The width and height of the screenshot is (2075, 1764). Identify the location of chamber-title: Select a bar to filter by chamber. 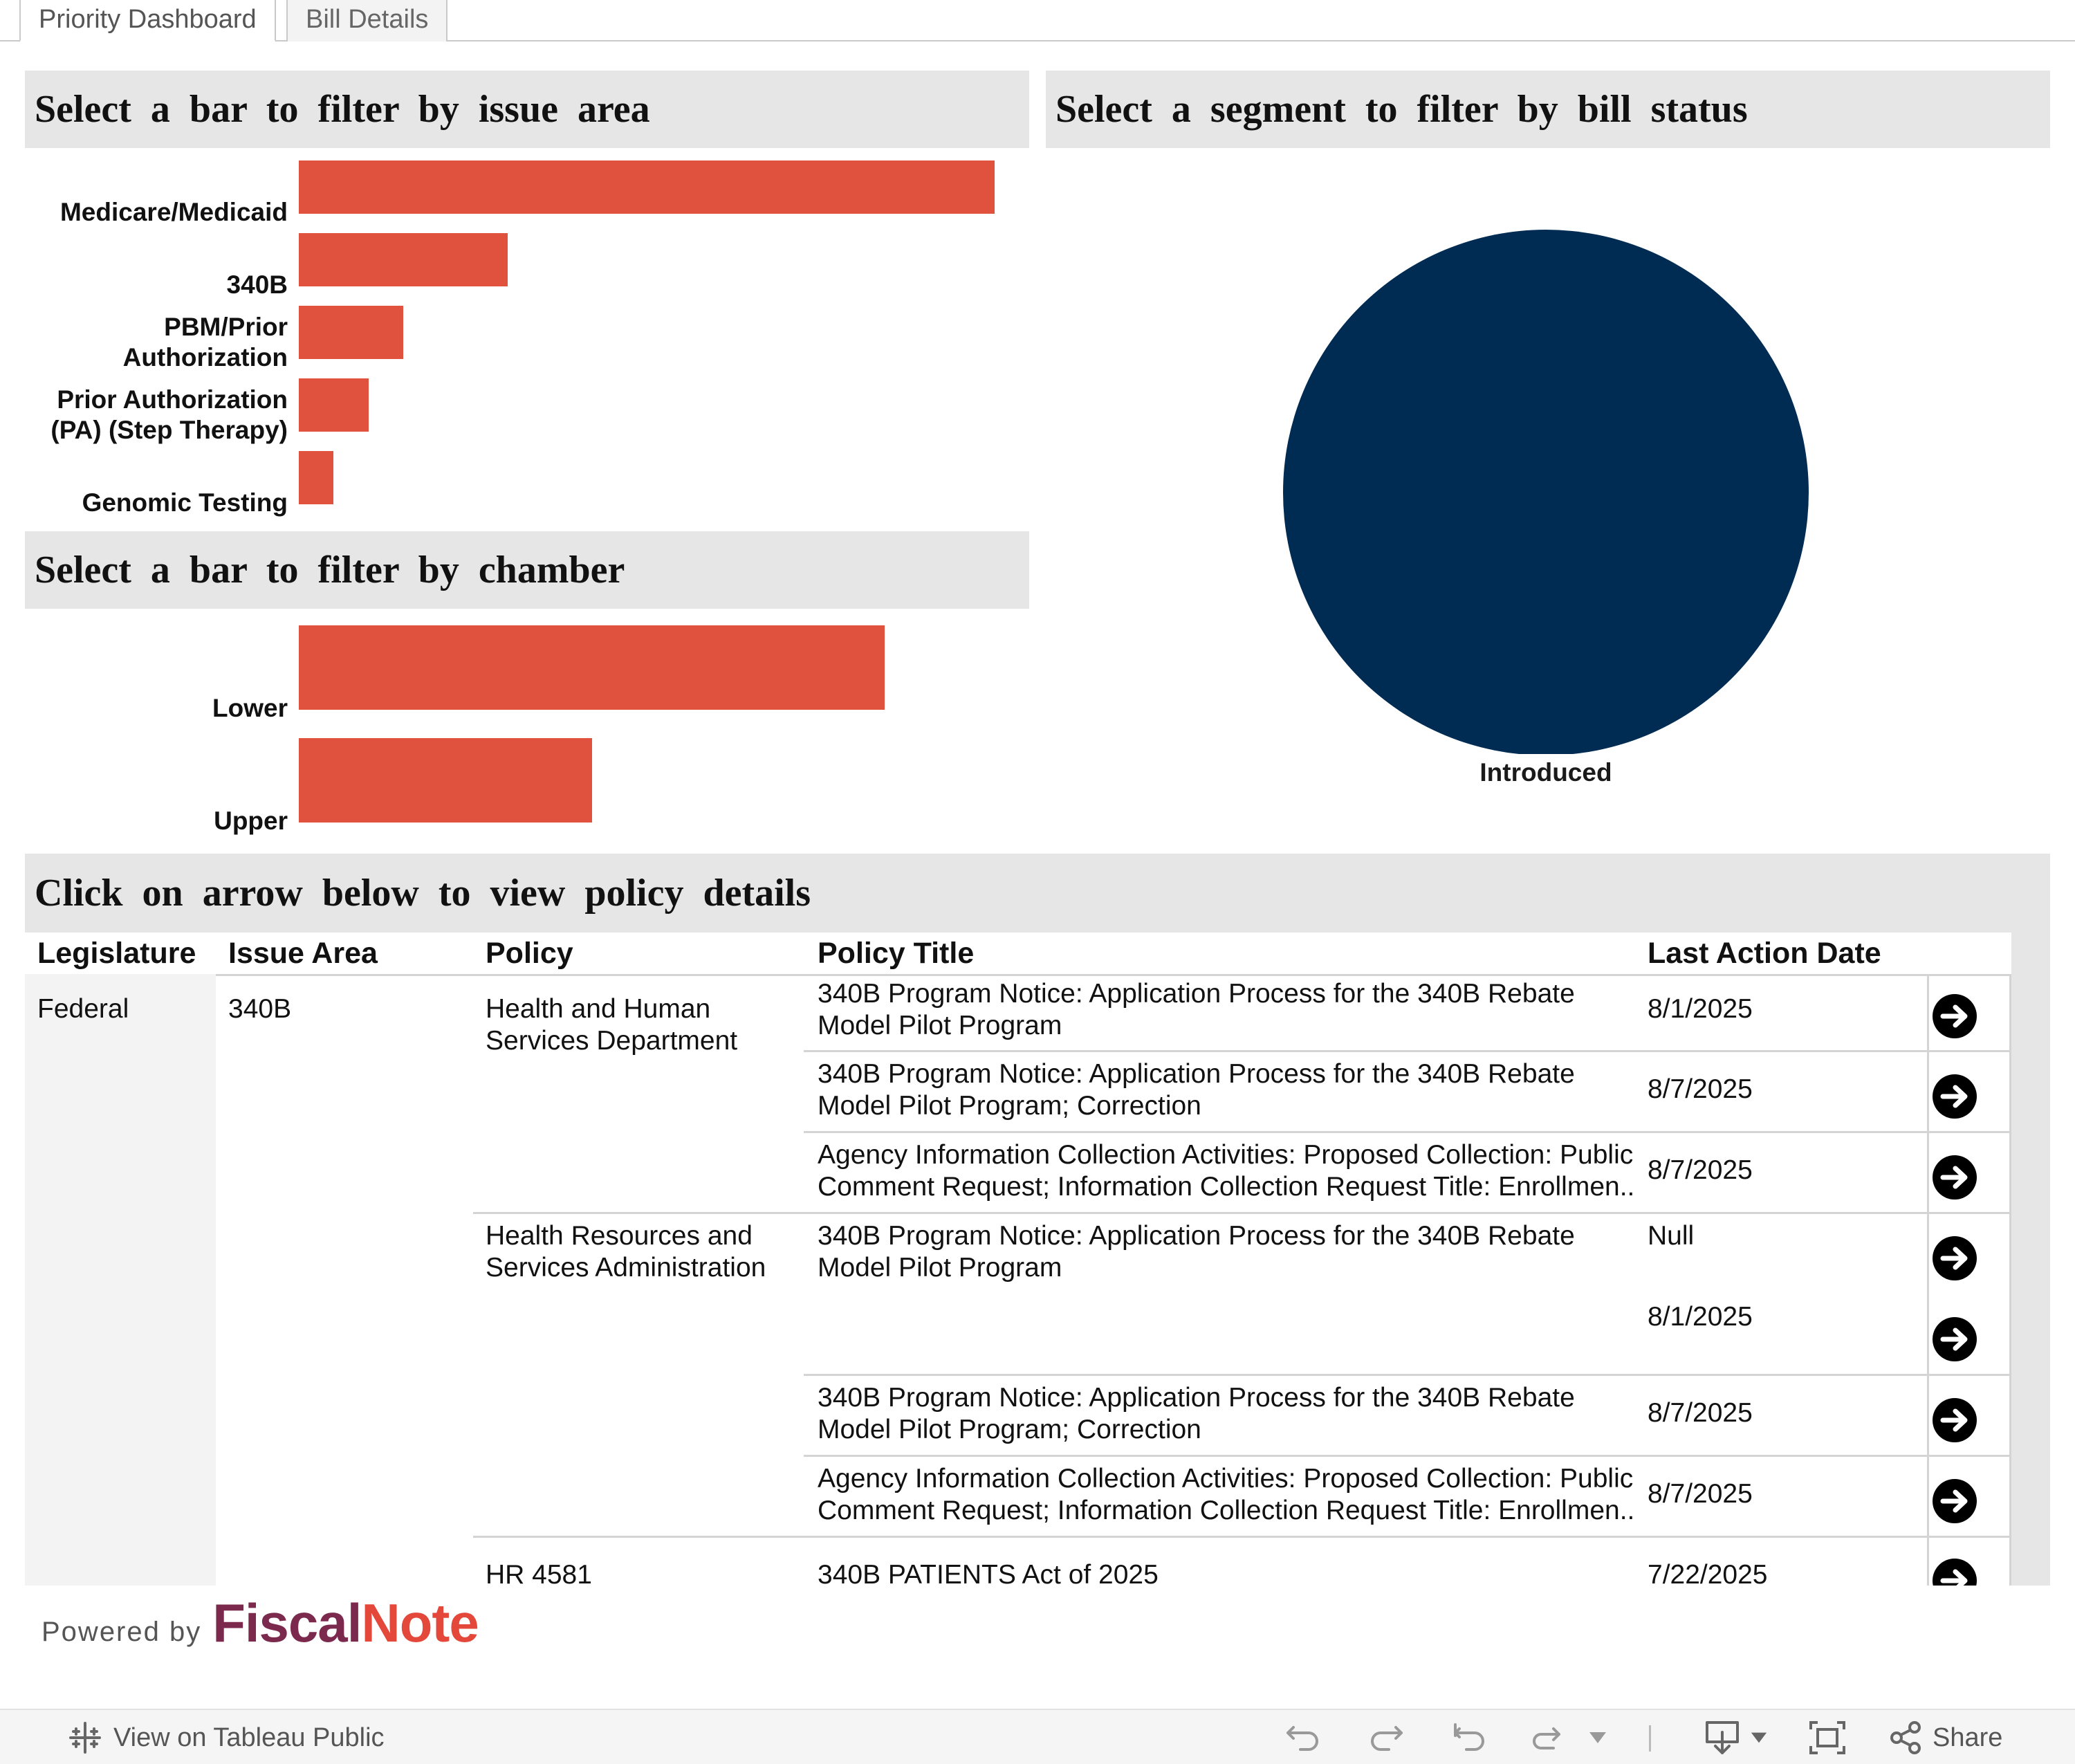
(330, 570).